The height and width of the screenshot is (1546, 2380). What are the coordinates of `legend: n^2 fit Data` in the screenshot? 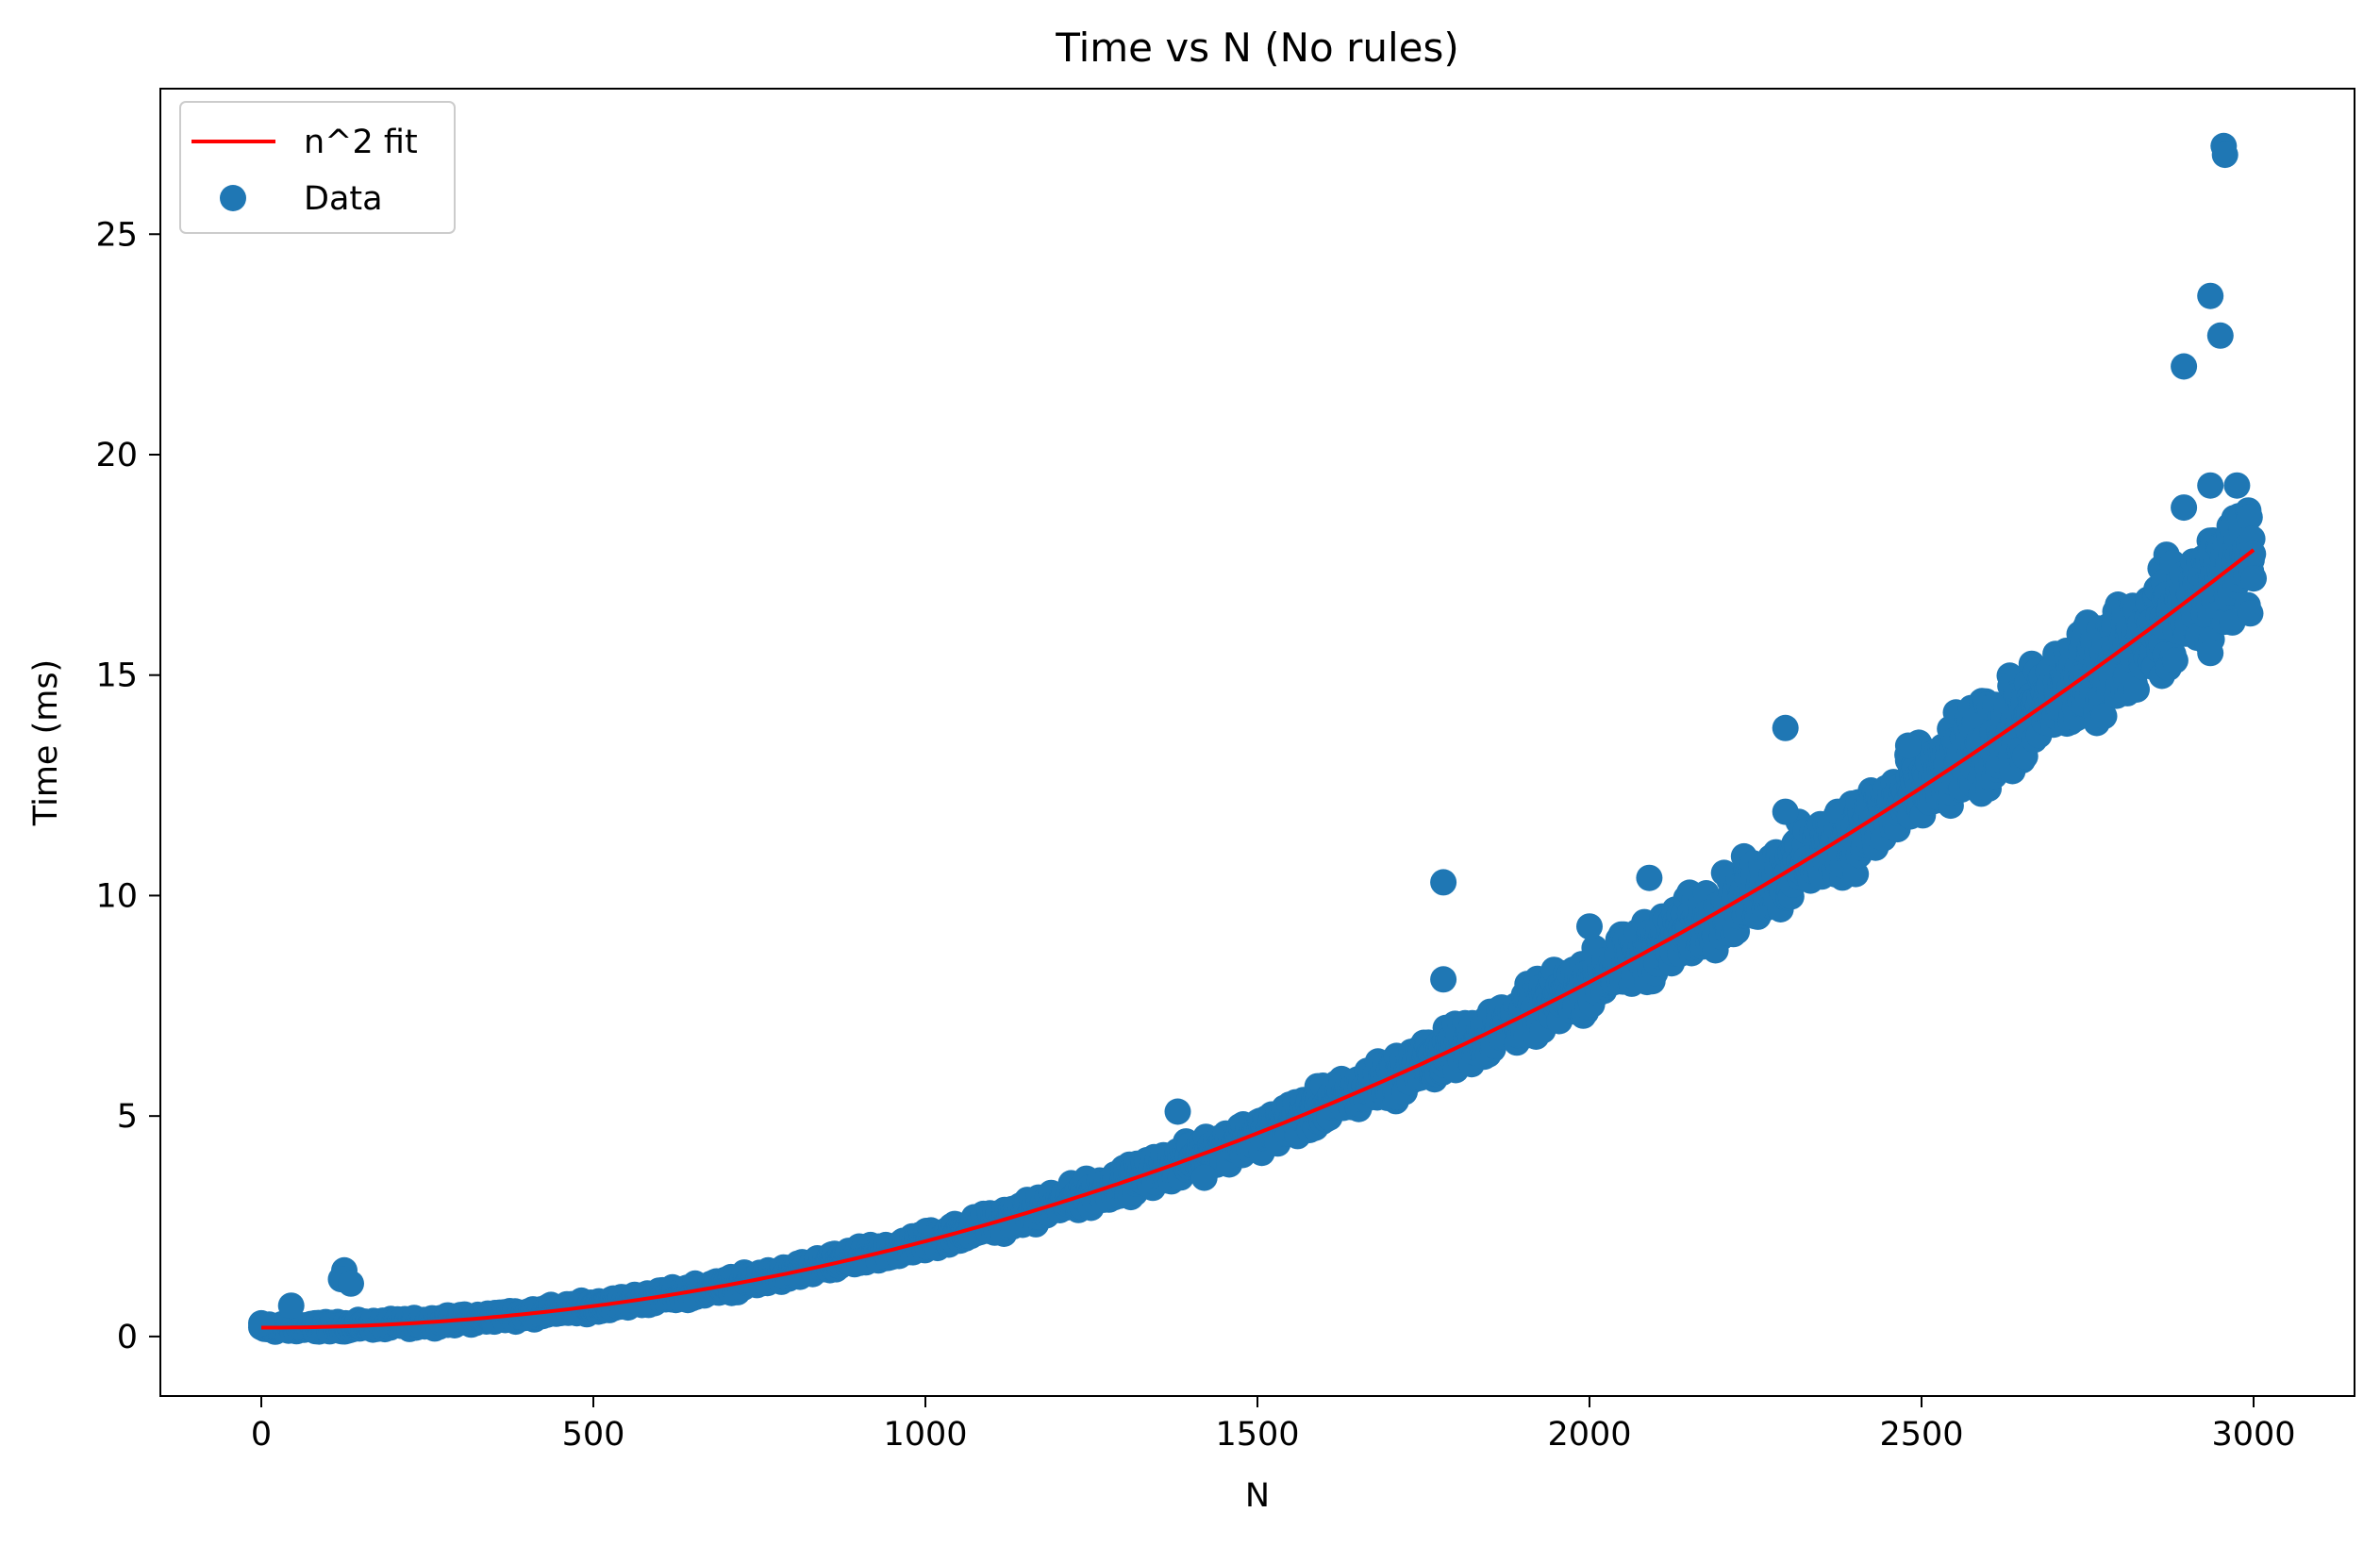 It's located at (318, 167).